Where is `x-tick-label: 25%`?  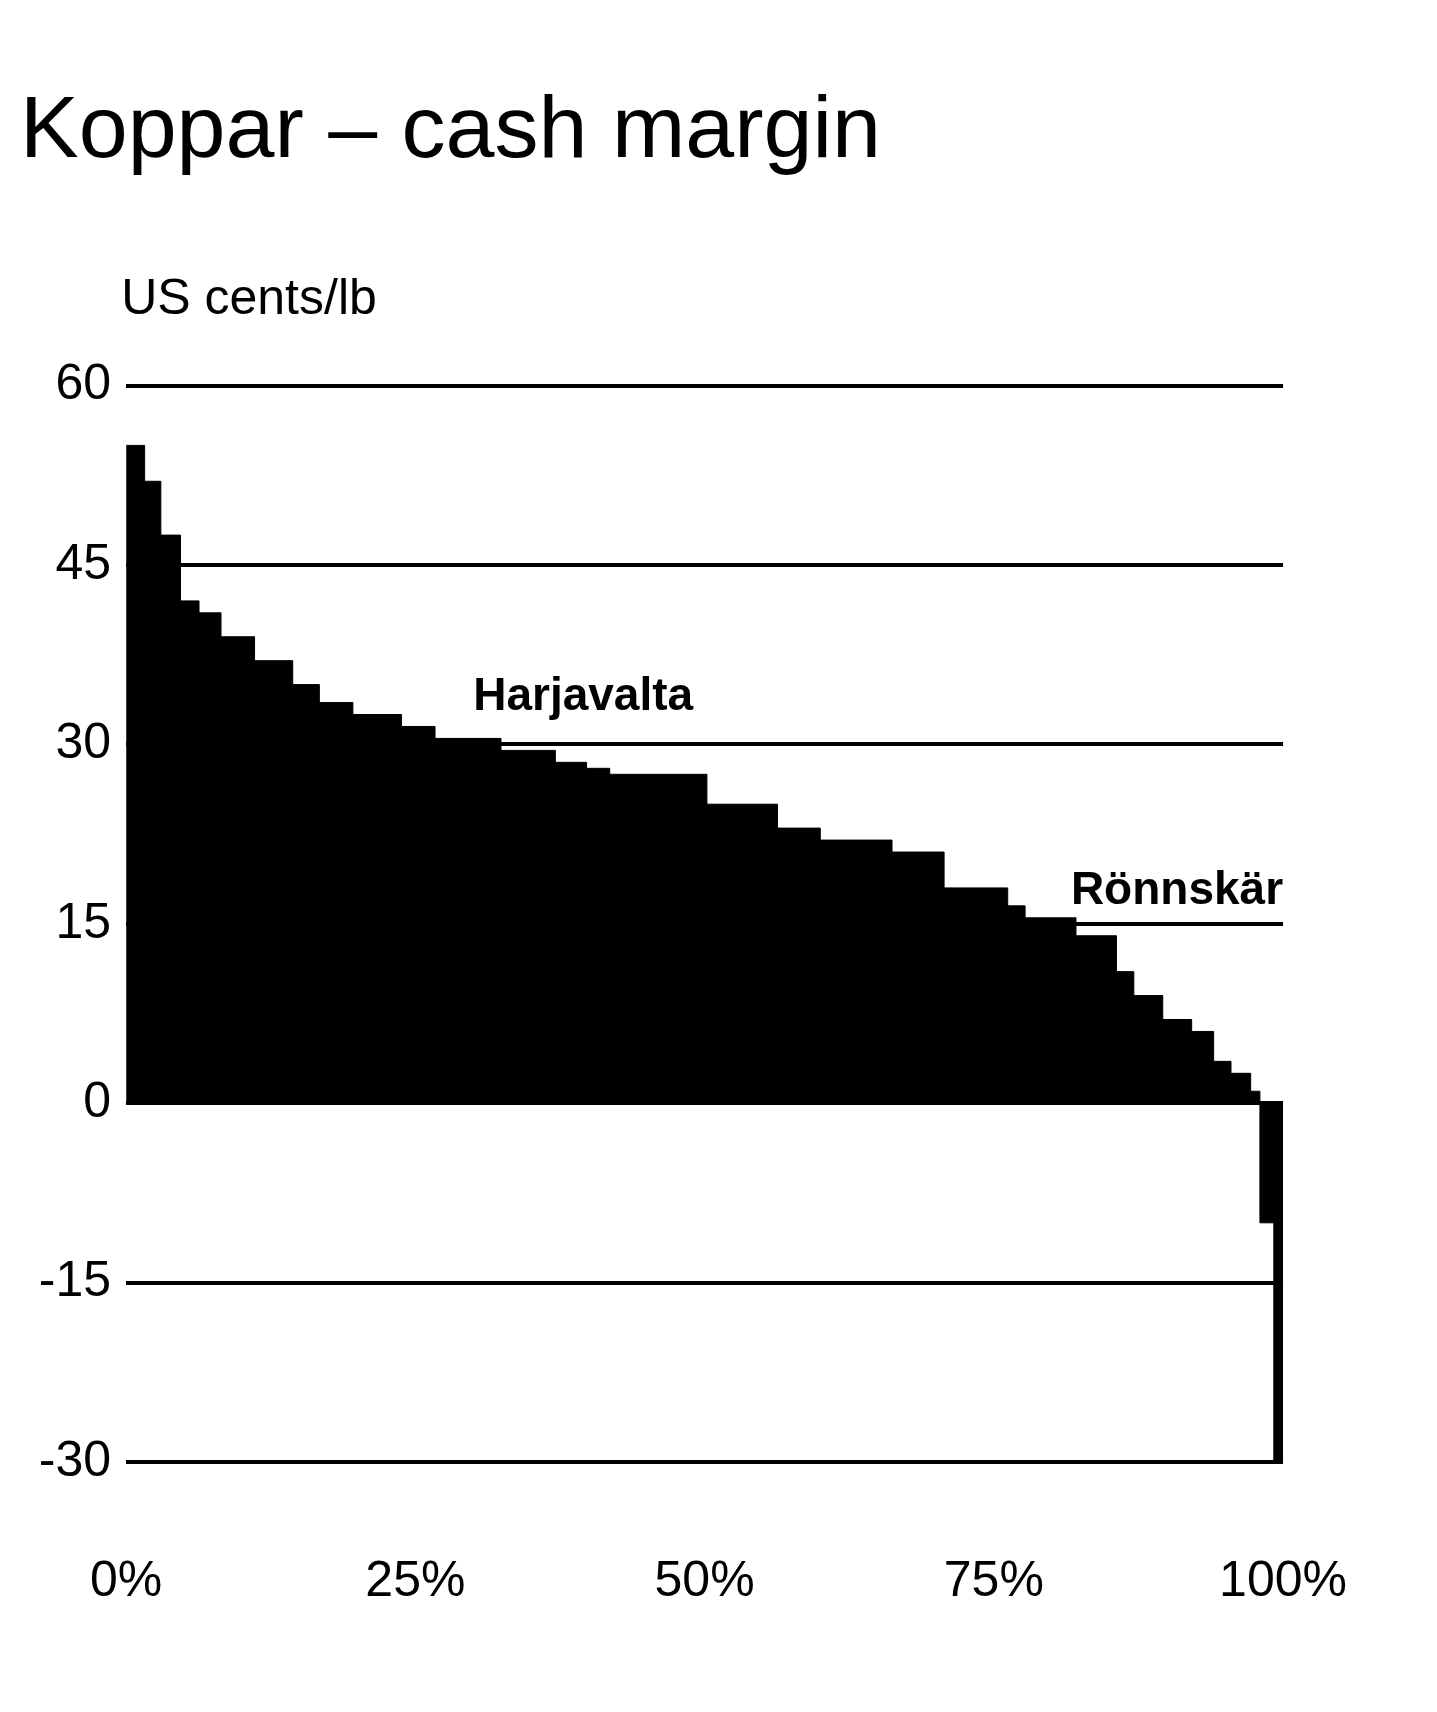 x-tick-label: 25% is located at coordinates (415, 1578).